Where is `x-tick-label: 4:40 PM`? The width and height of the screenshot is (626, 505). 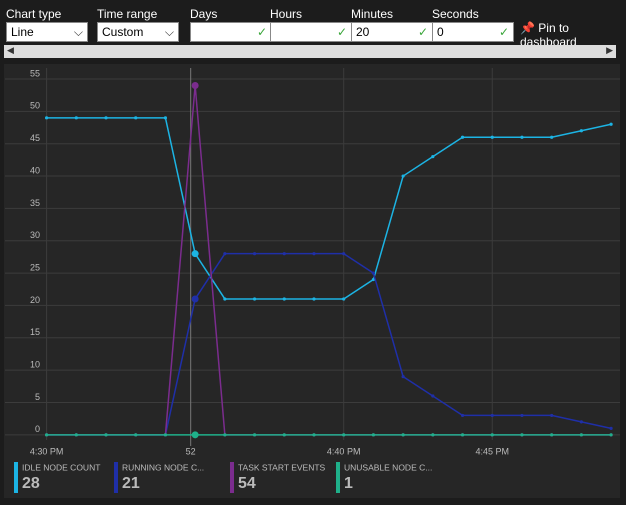
x-tick-label: 4:40 PM is located at coordinates (344, 451).